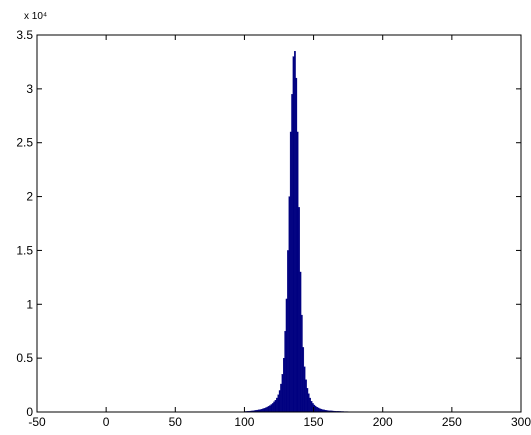 The height and width of the screenshot is (435, 531). Describe the element at coordinates (24, 358) in the screenshot. I see `y-tick-label: 0.5` at that location.